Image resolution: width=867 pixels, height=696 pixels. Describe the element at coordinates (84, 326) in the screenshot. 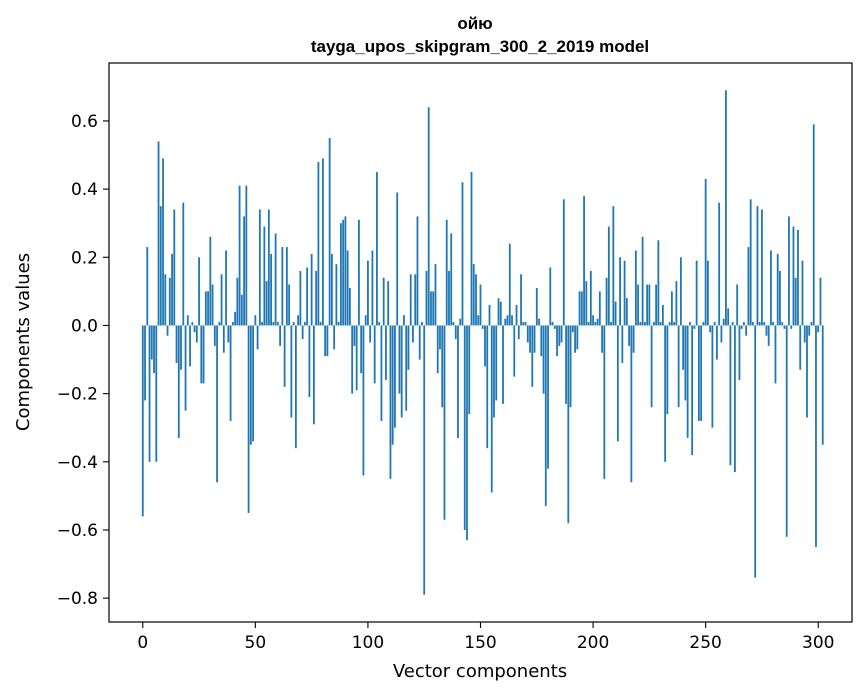

I see `y-tick-label: 0.0` at that location.